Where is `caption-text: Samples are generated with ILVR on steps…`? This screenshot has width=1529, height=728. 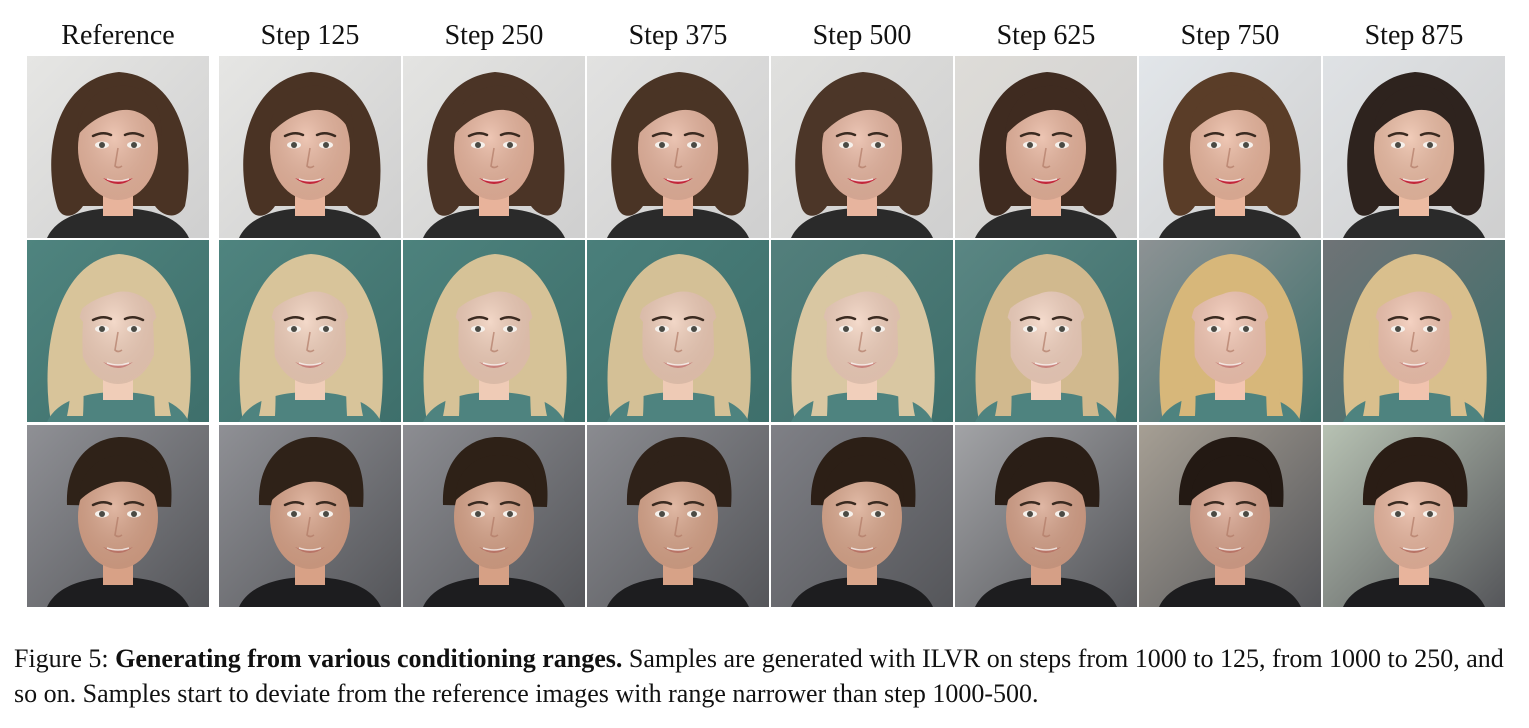
caption-text: Samples are generated with ILVR on steps… is located at coordinates (759, 676).